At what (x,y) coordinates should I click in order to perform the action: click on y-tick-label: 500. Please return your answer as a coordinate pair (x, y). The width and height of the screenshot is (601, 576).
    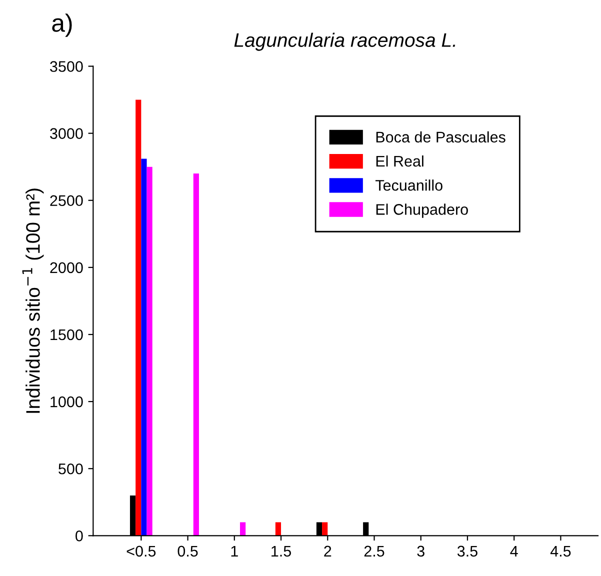
    Looking at the image, I should click on (70, 468).